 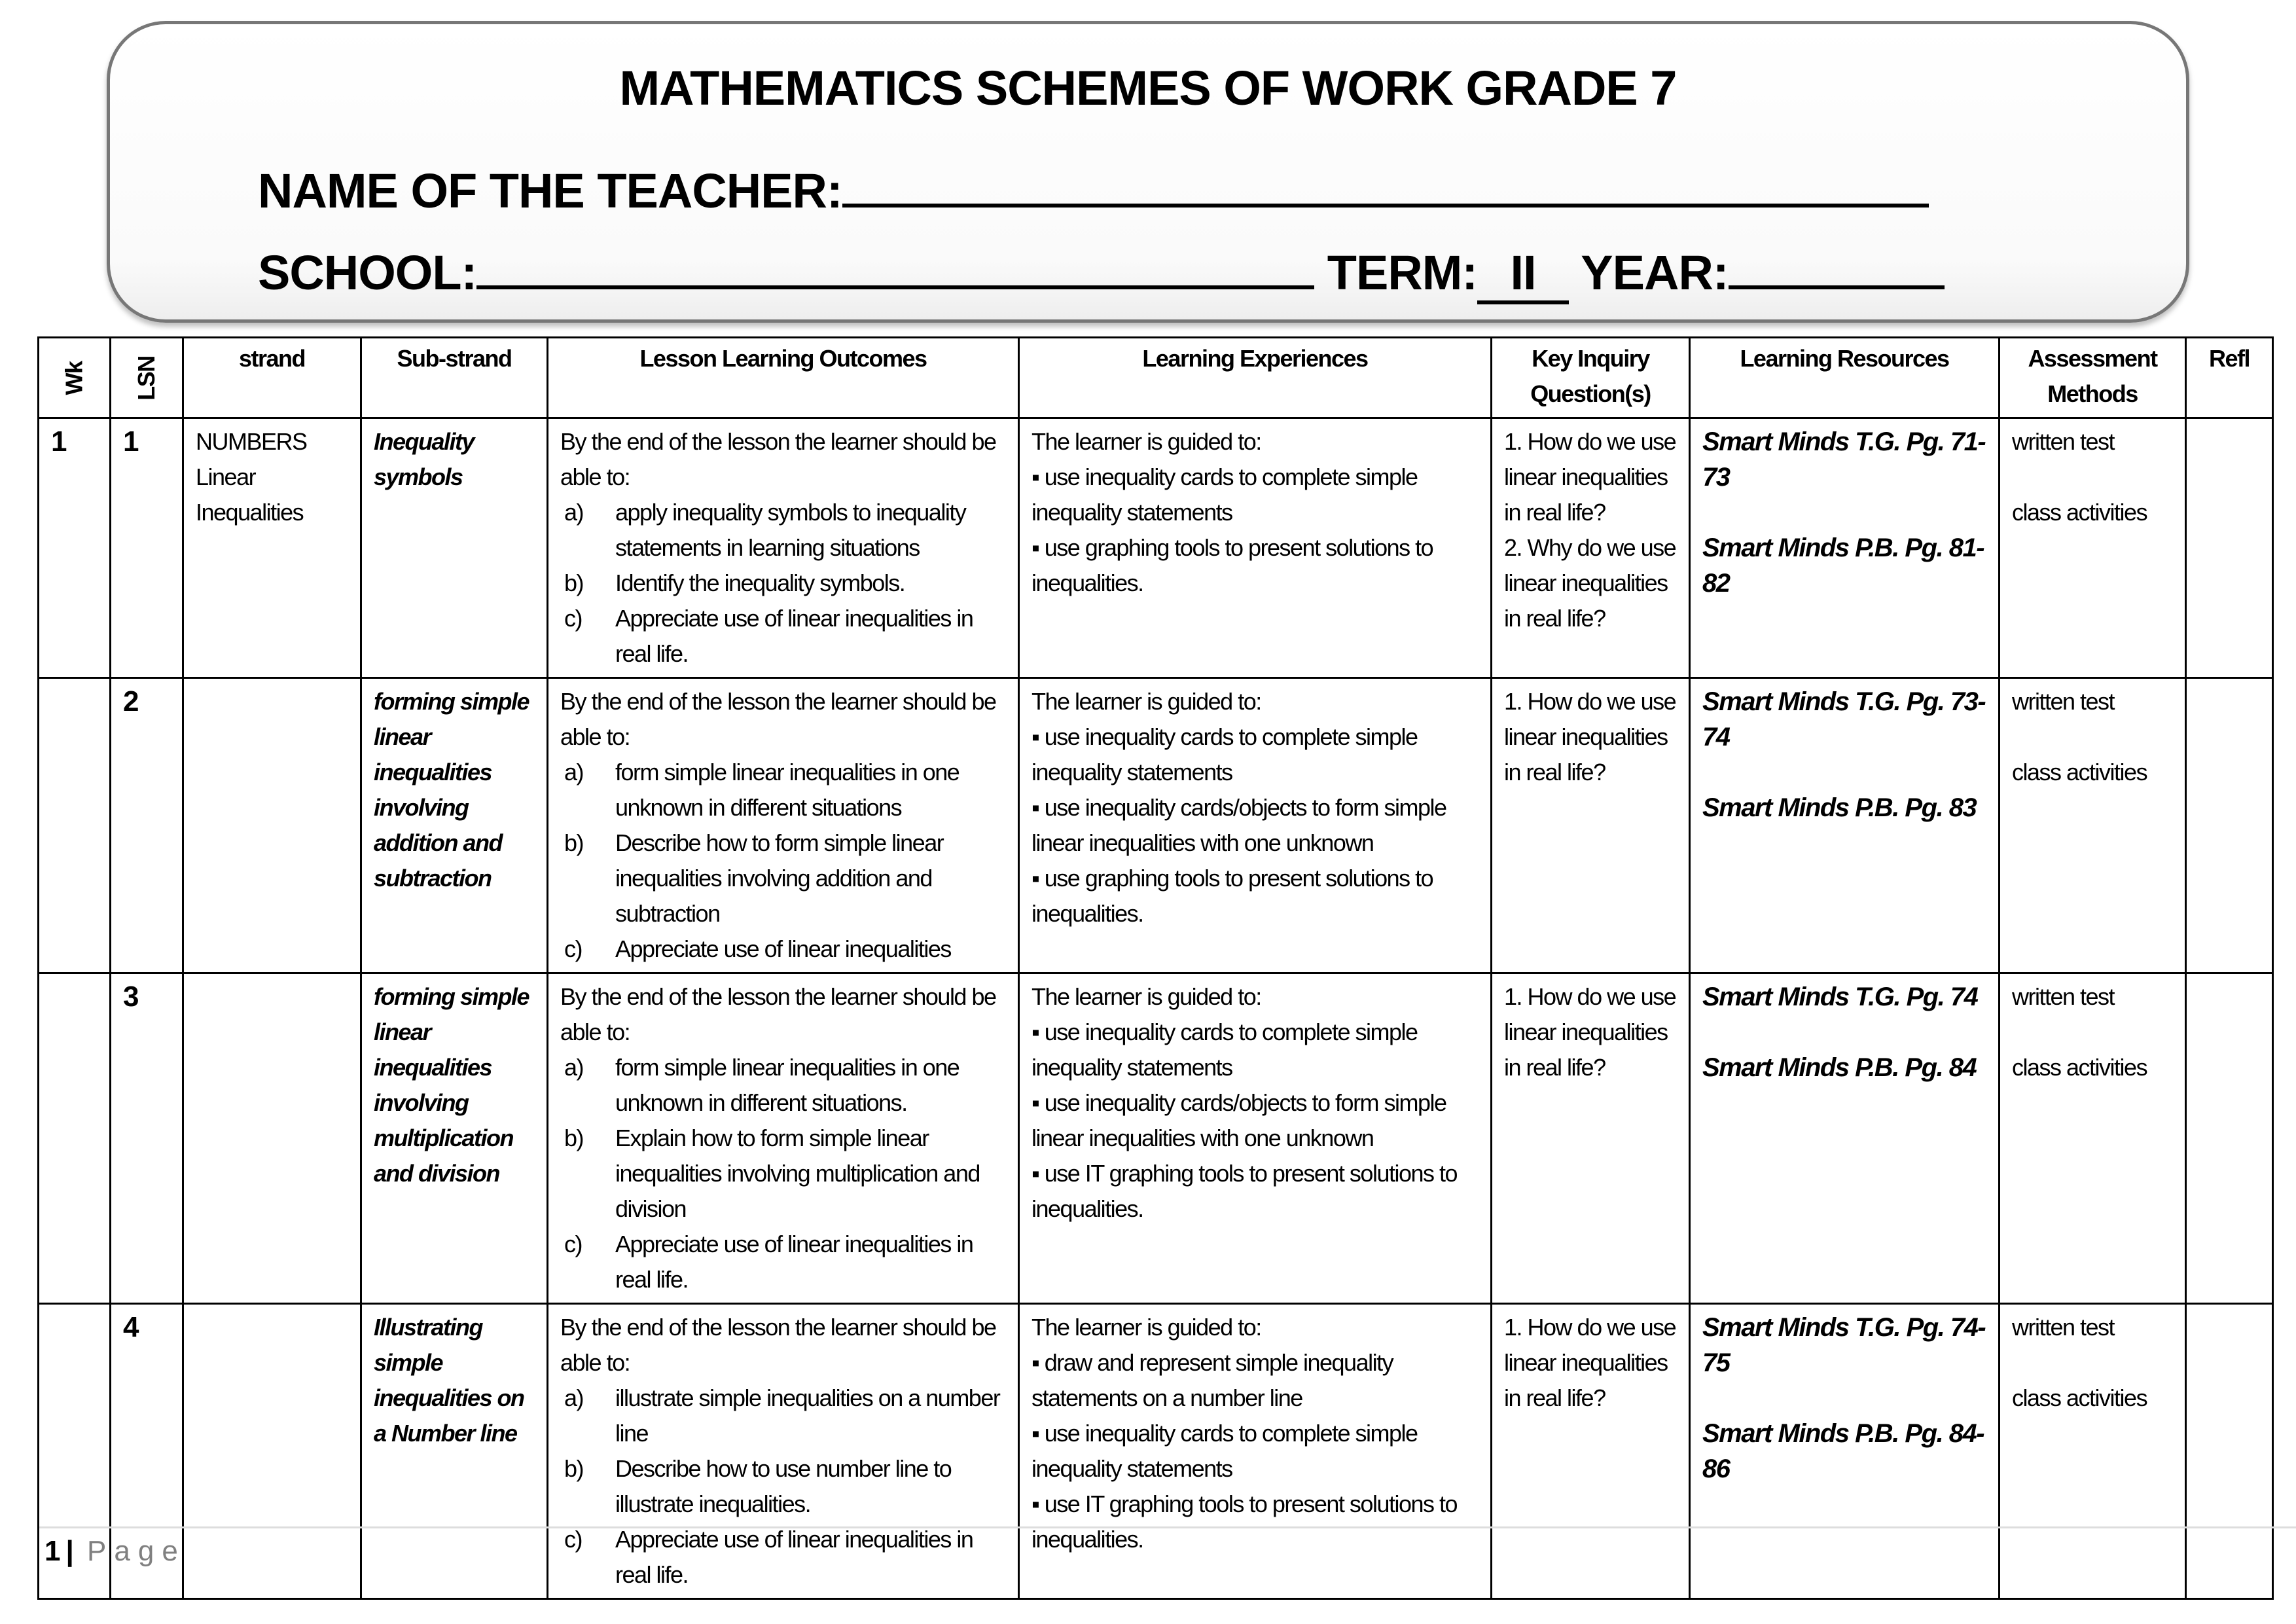 What do you see at coordinates (1523, 274) in the screenshot?
I see `term-value: II` at bounding box center [1523, 274].